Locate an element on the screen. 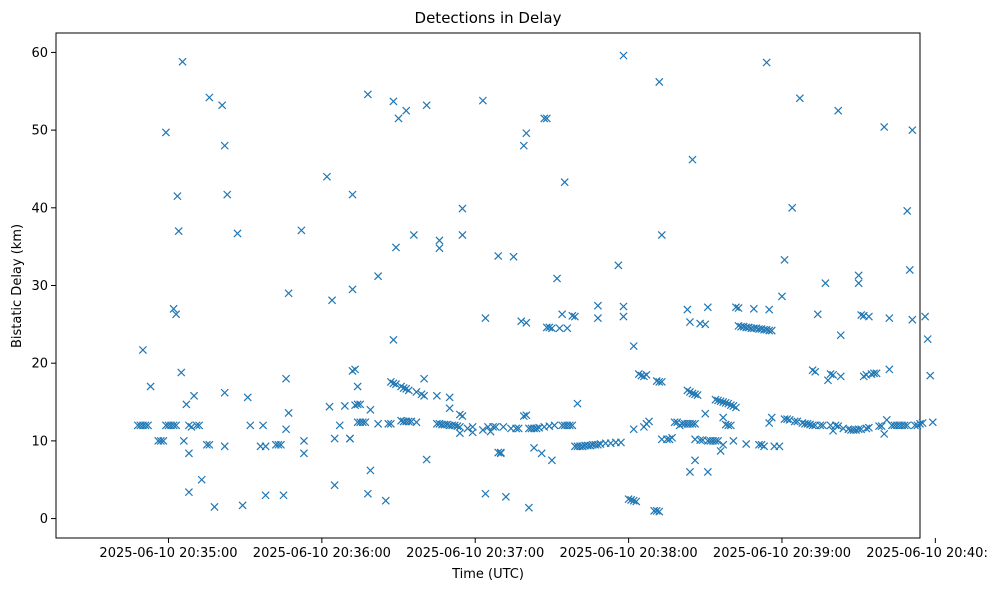  y-tick-label: 30 is located at coordinates (39, 286).